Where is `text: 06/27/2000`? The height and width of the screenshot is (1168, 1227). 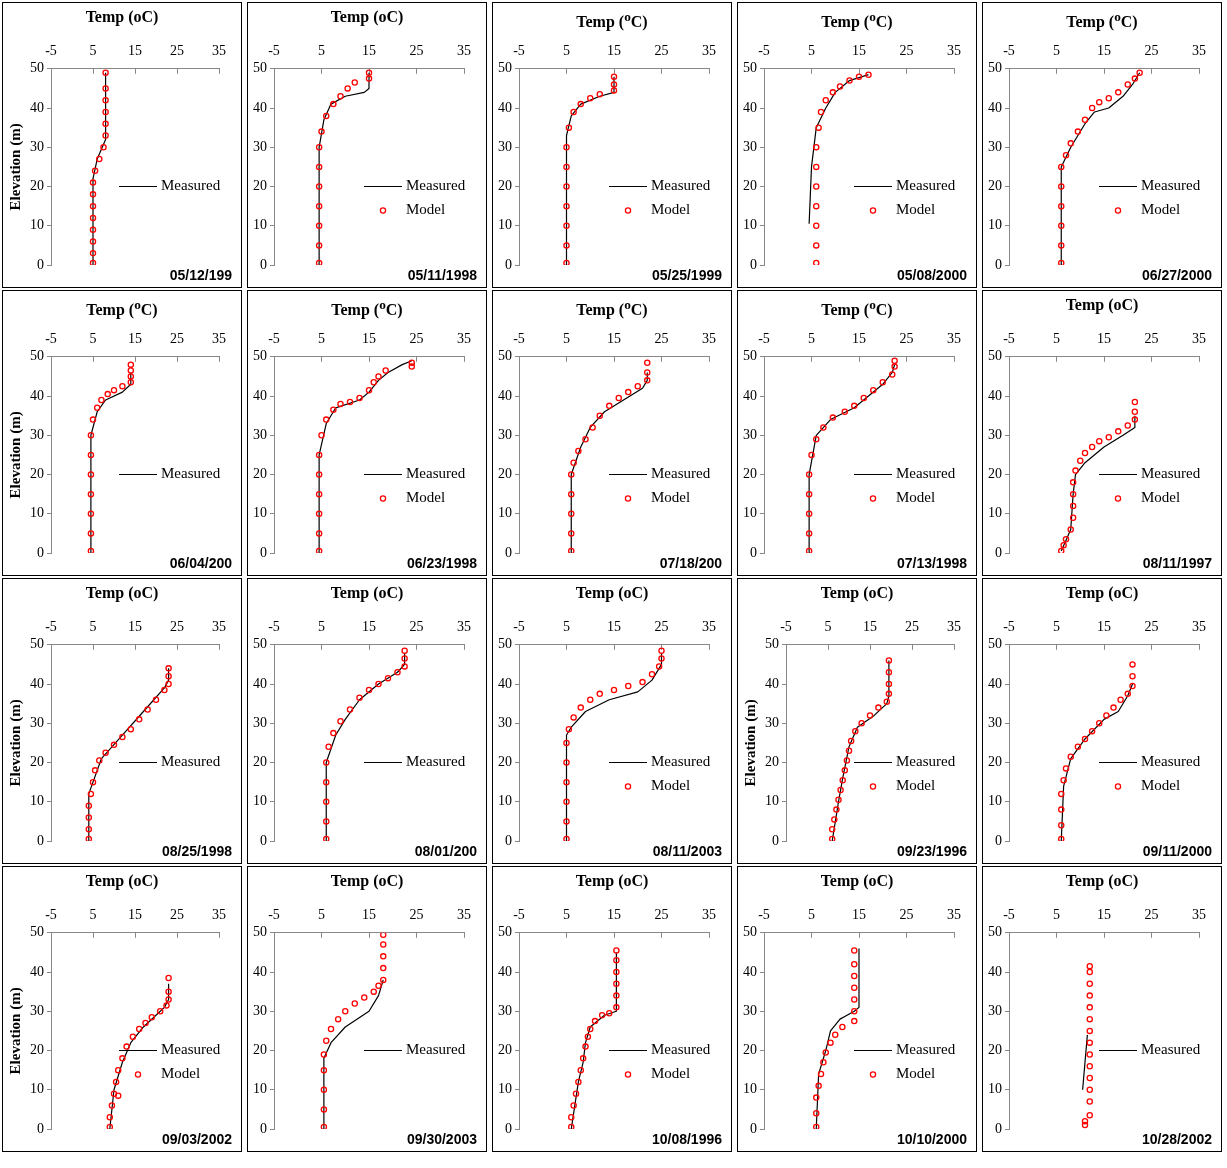
text: 06/27/2000 is located at coordinates (1177, 274).